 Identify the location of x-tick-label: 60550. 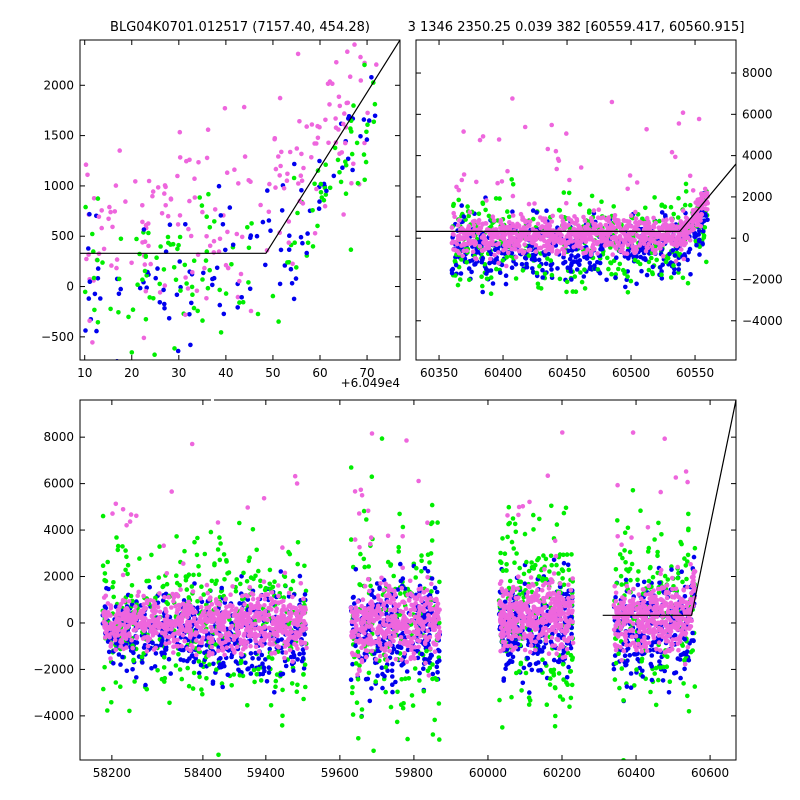
(695, 373).